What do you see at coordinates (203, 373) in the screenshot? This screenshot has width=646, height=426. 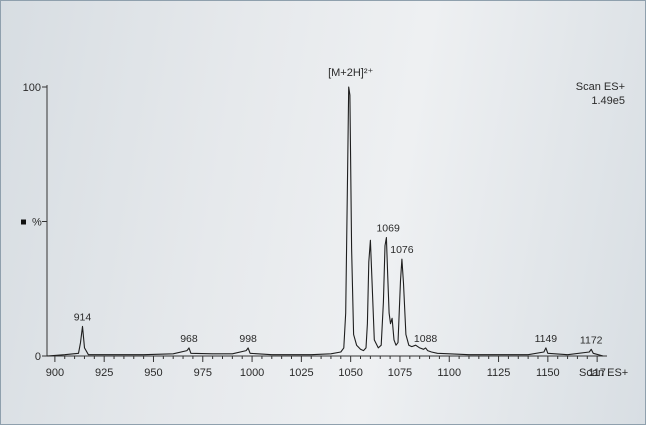 I see `x-tick-label: 975` at bounding box center [203, 373].